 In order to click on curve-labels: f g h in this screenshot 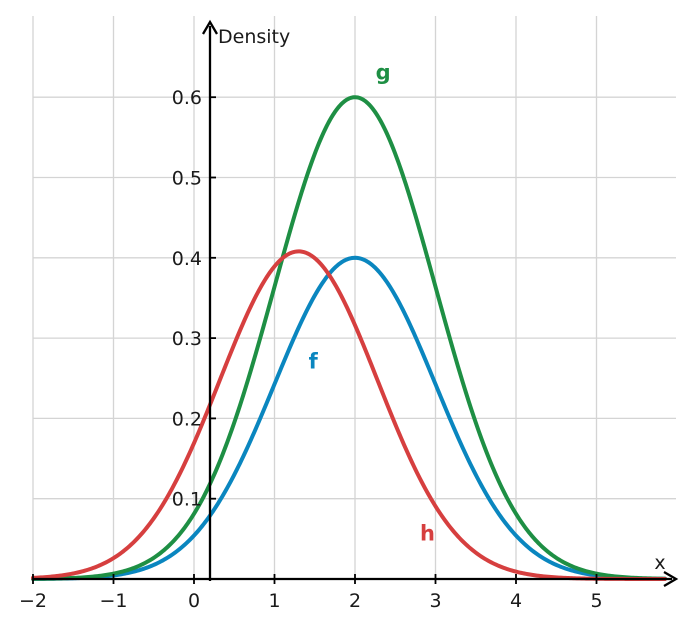, I will do `click(372, 303)`.